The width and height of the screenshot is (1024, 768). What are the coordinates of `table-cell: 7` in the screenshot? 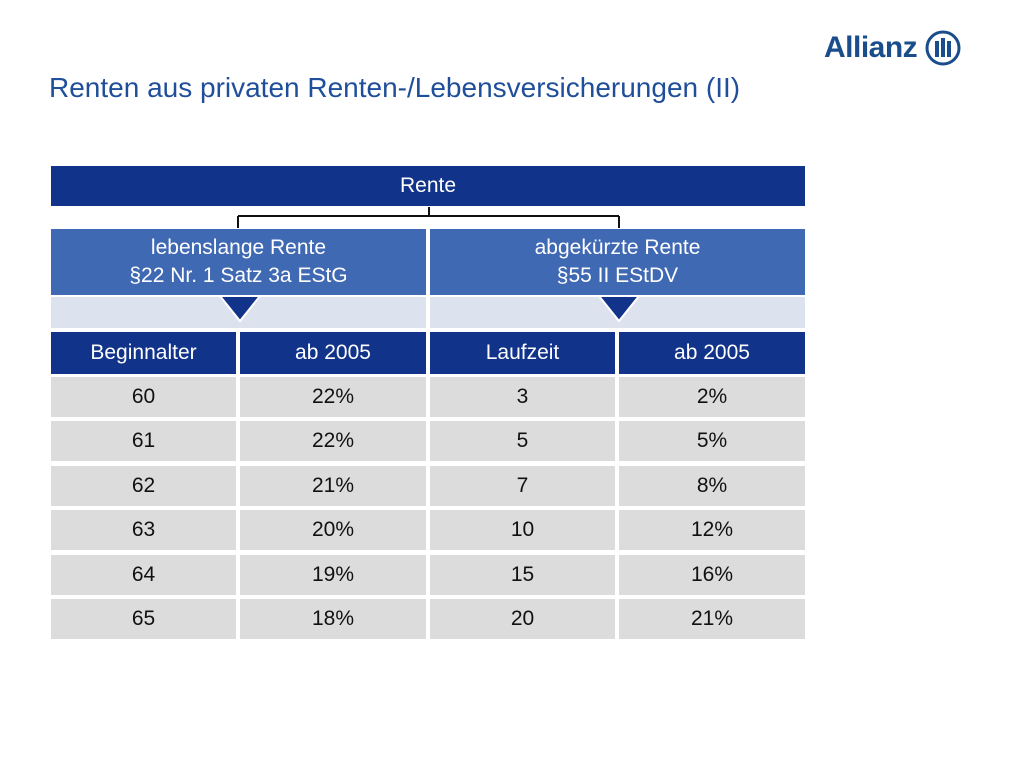 It's located at (522, 486).